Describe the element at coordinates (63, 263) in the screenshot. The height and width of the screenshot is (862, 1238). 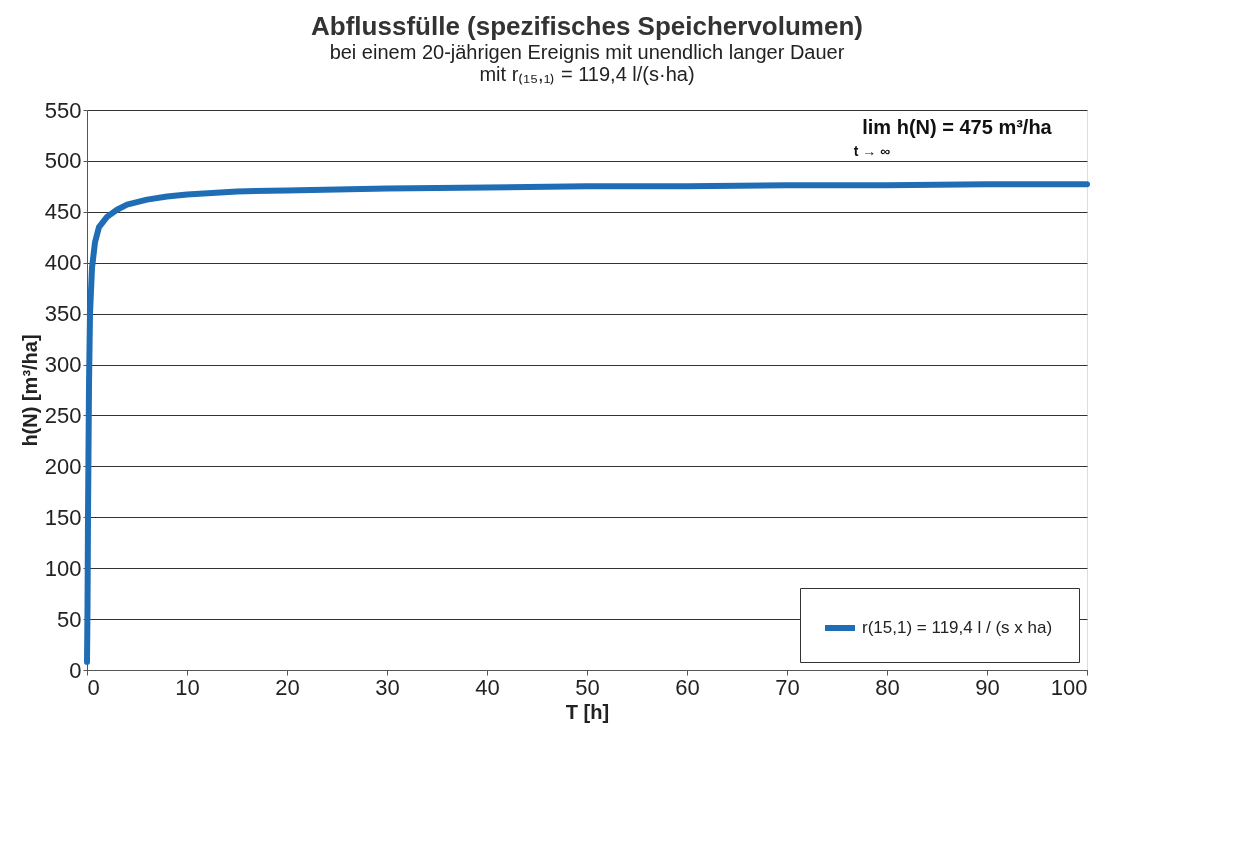
I see `y-tick-label: 400` at that location.